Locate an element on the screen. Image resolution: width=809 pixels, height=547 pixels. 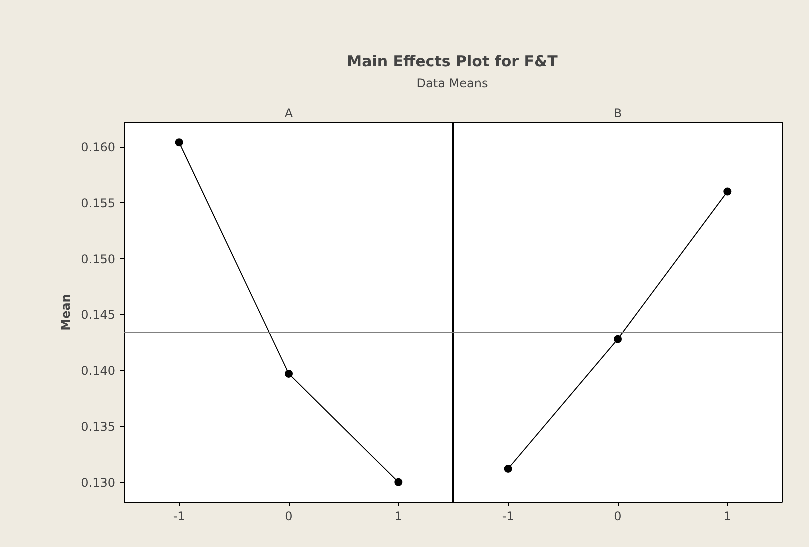
chart-subtitle: Data Means is located at coordinates (452, 83).